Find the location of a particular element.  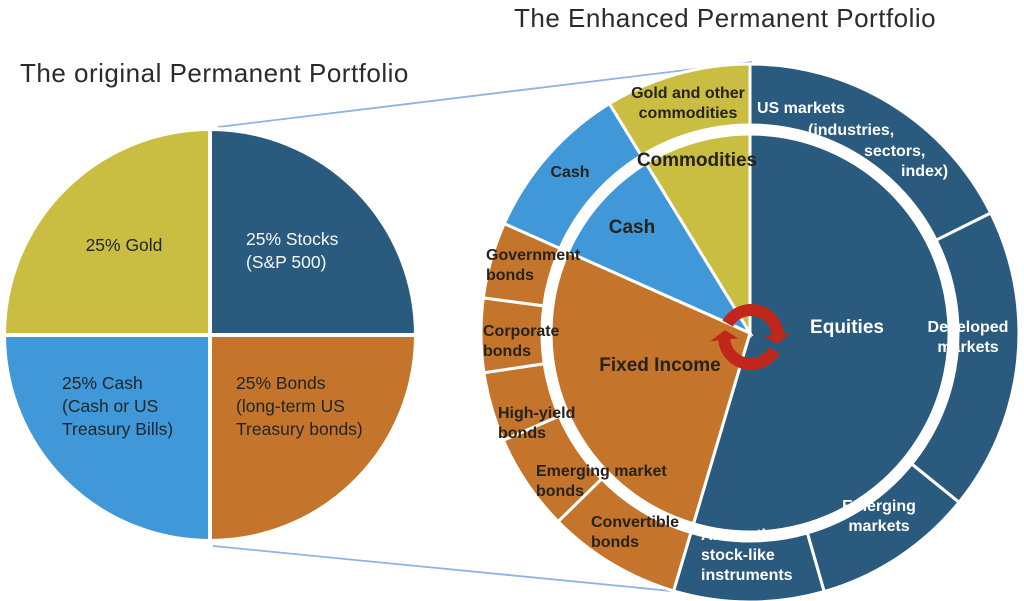

label-us-markets-line1: US markets is located at coordinates (801, 108).